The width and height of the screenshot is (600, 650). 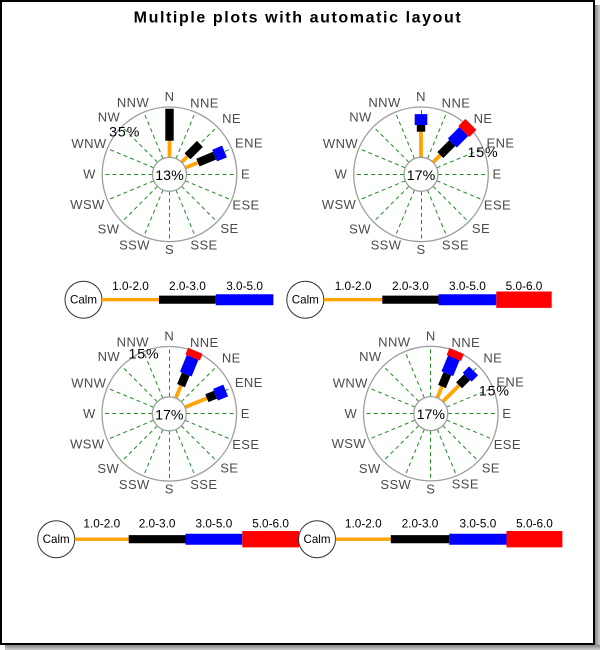 I want to click on svg-text: 35%, so click(x=124, y=132).